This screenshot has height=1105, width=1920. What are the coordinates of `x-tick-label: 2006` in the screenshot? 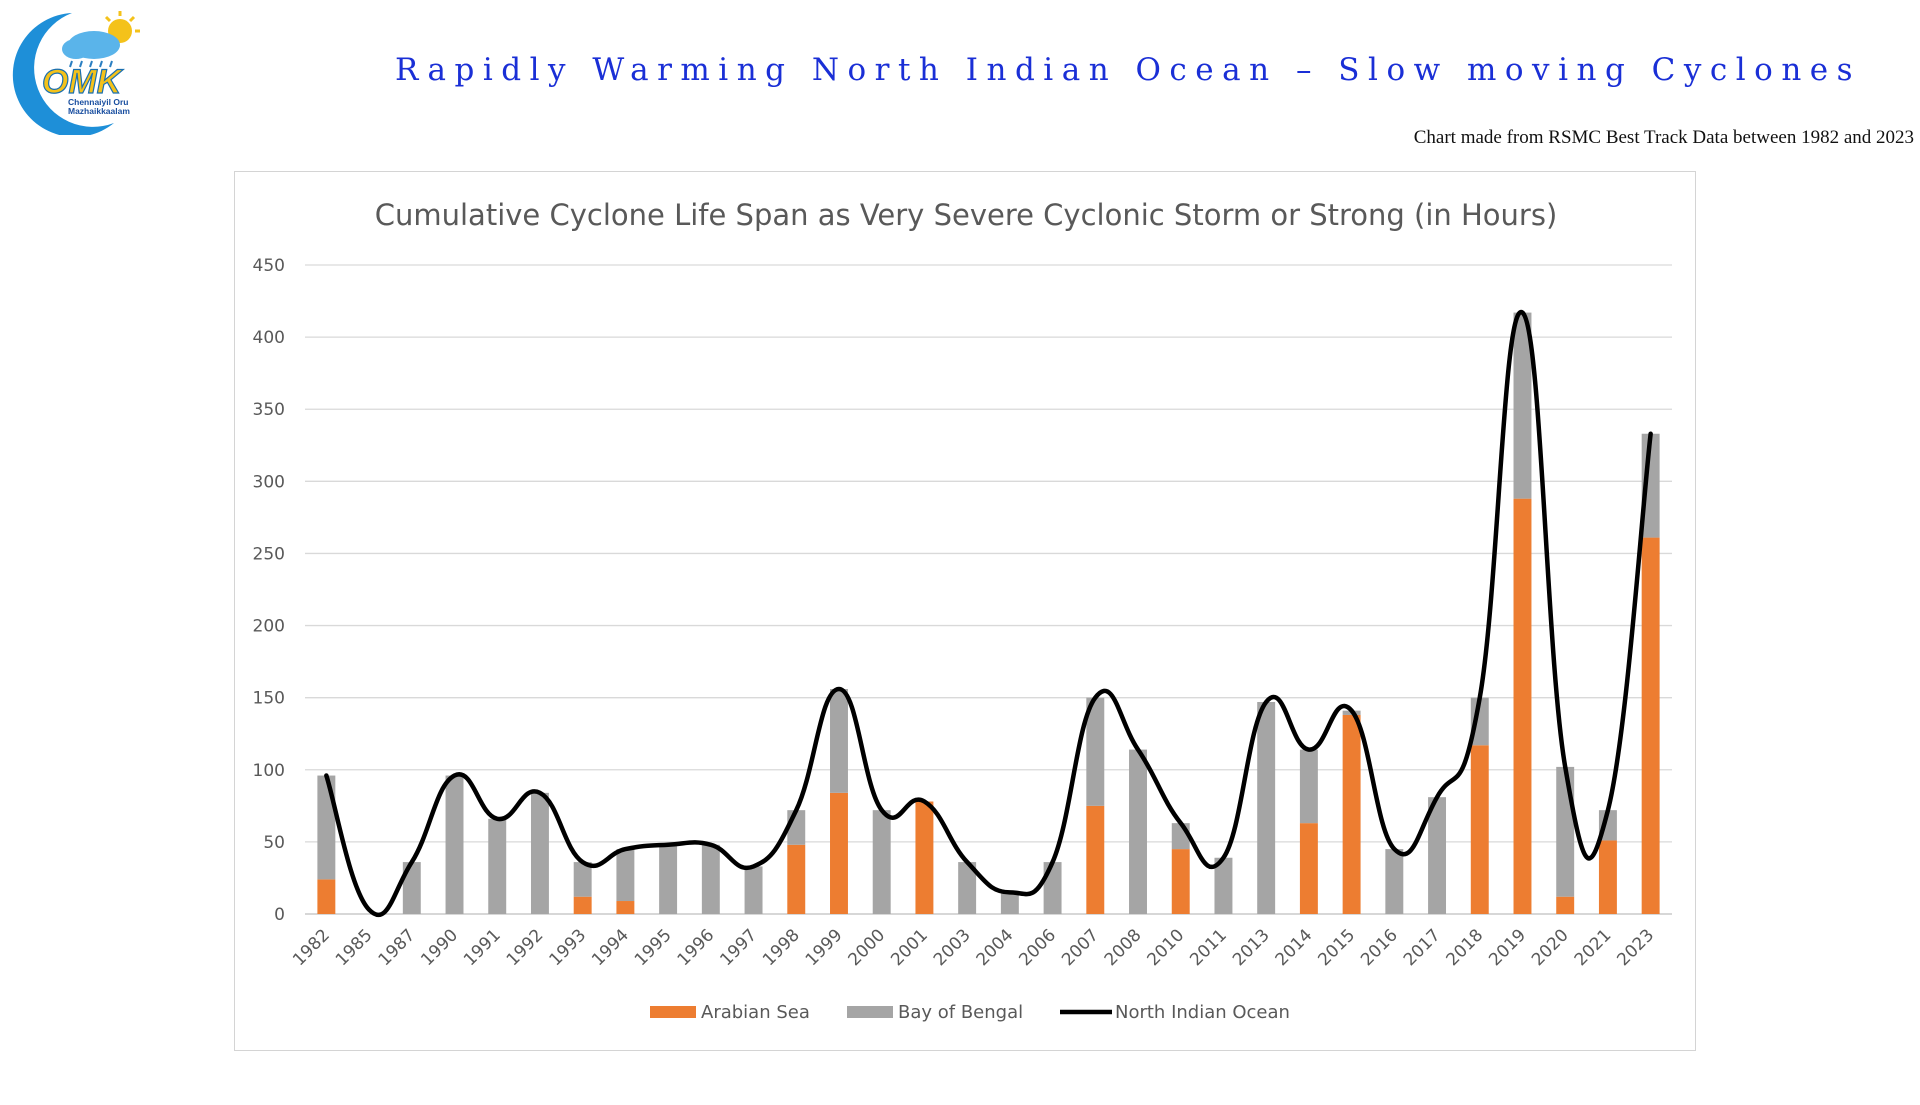 It's located at (1037, 947).